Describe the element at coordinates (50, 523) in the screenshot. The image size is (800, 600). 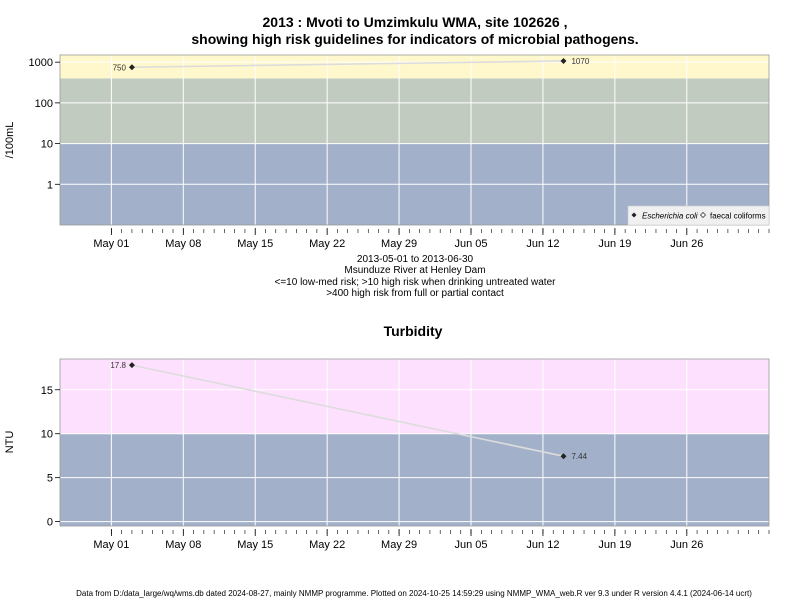
I see `y-tick-label: 0` at that location.